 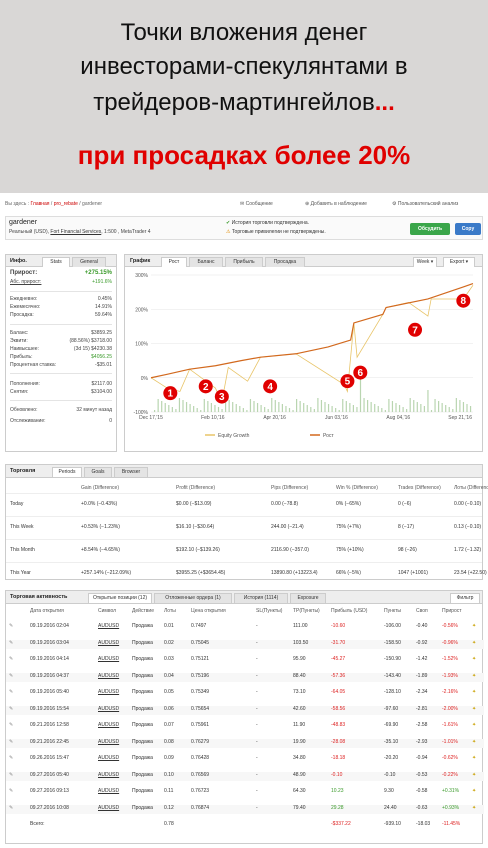 I want to click on tab-drawdown: Просадка, so click(x=285, y=262).